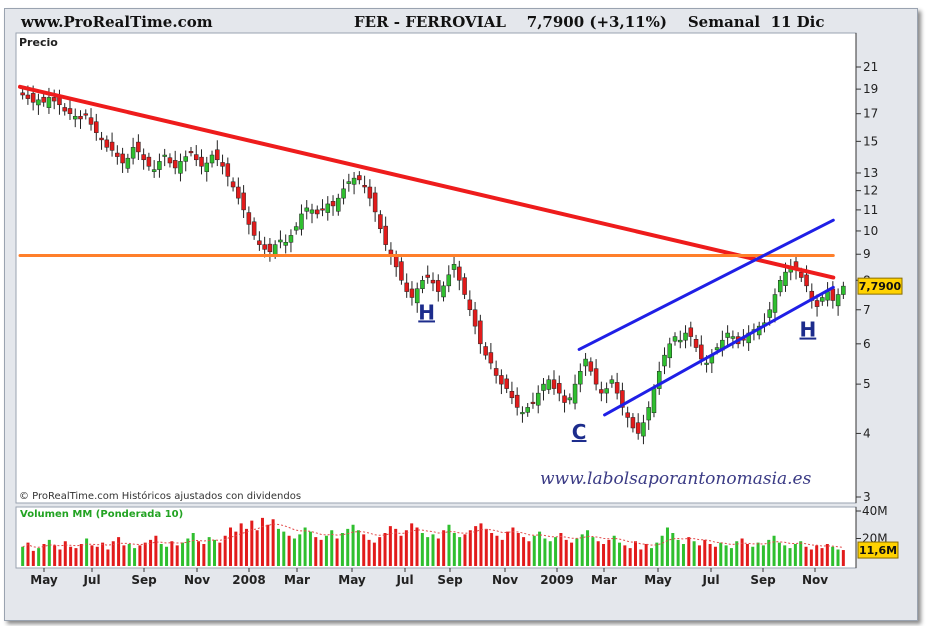 The width and height of the screenshot is (926, 626). Describe the element at coordinates (433, 535) in the screenshot. I see `volume-moving-average` at that location.